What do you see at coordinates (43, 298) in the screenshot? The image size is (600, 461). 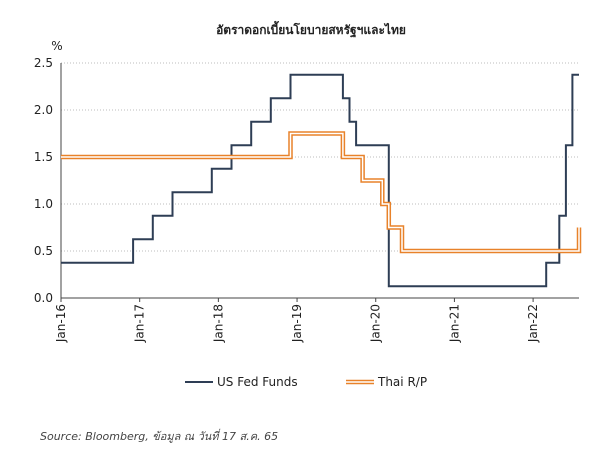 I see `y-tick-label: 0.0` at bounding box center [43, 298].